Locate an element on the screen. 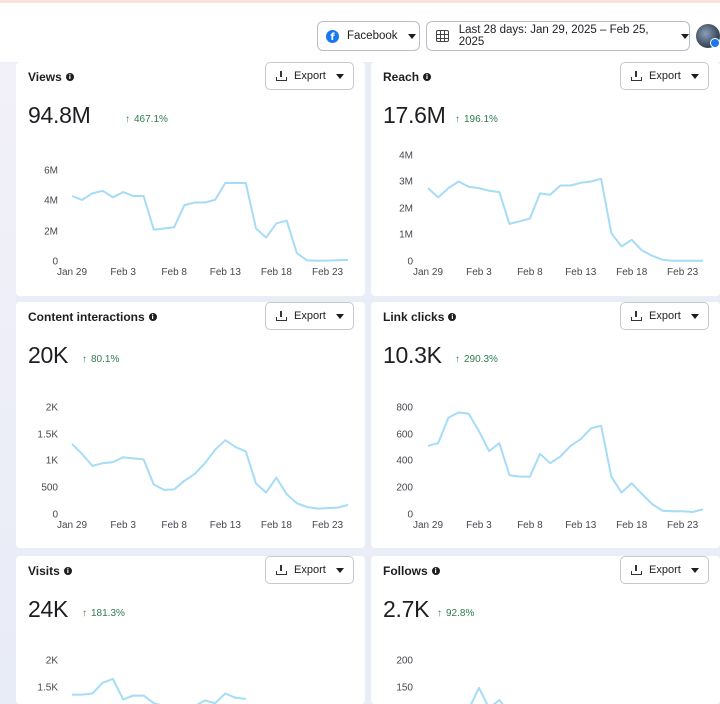  page-selector-dropdown: f Facebook is located at coordinates (368, 36).